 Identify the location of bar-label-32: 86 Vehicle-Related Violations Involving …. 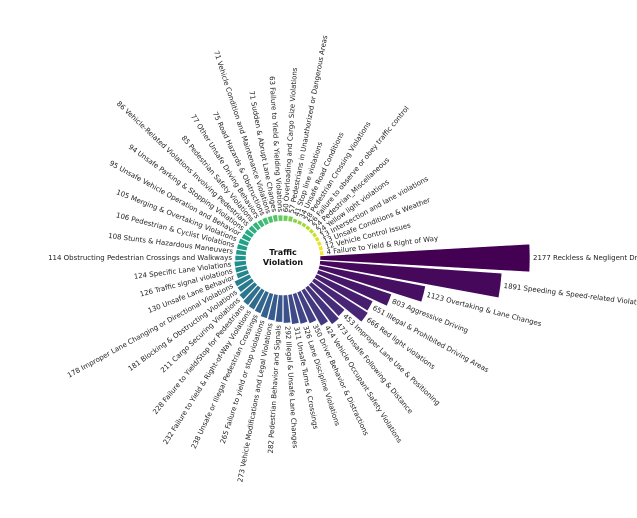
(183, 164).